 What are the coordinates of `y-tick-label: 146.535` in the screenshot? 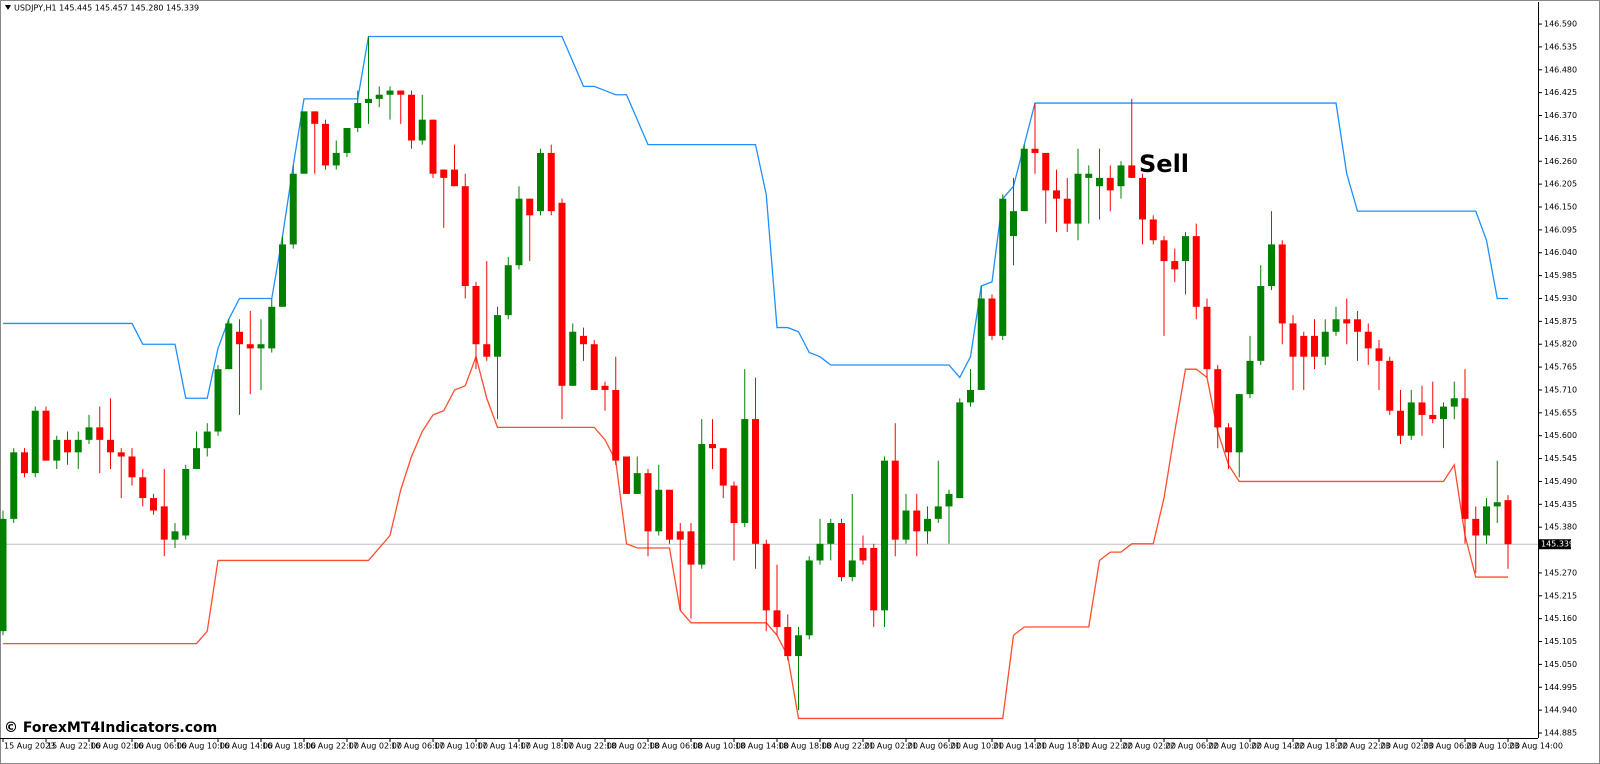 It's located at (1560, 46).